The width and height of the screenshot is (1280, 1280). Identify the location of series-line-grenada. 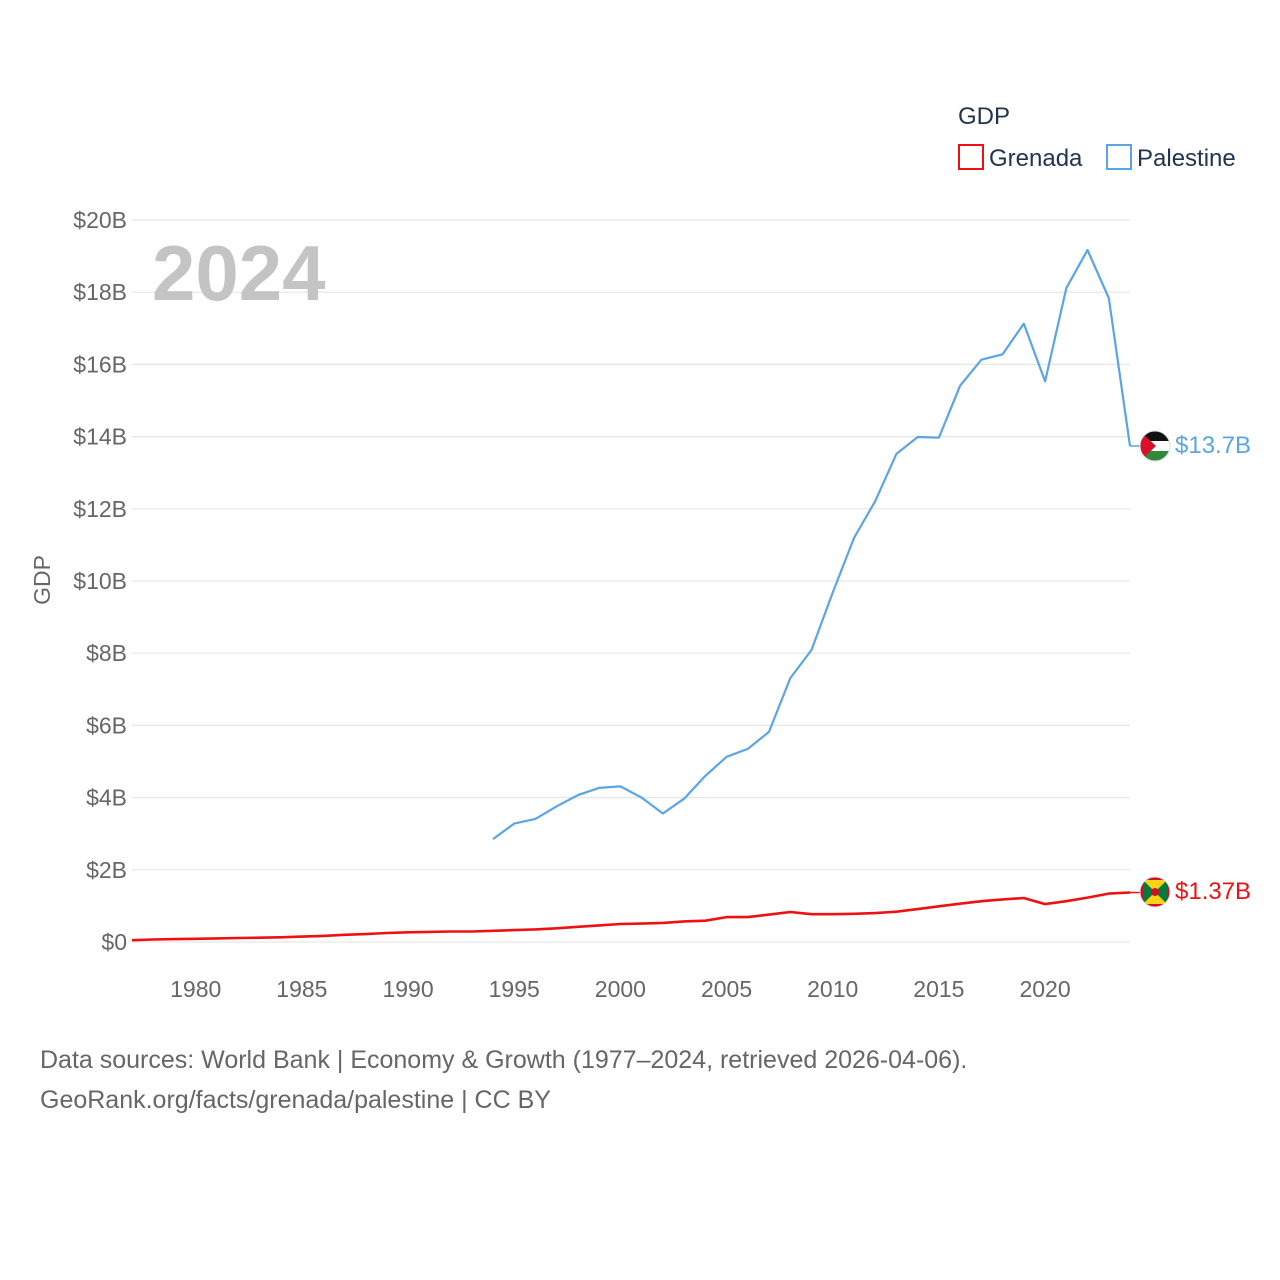
(631, 916).